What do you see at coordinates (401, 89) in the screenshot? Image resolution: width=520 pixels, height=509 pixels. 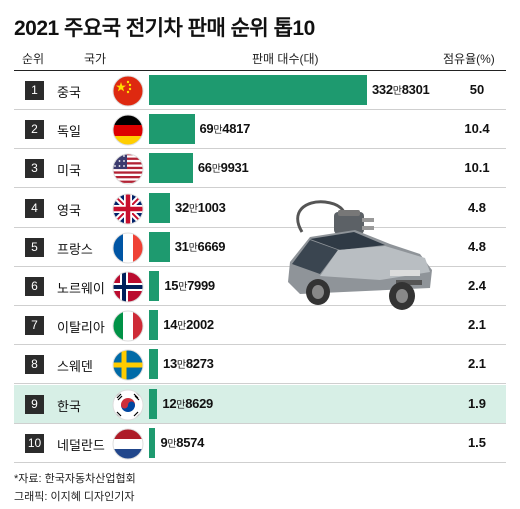 I see `sales-value: 332만8301` at bounding box center [401, 89].